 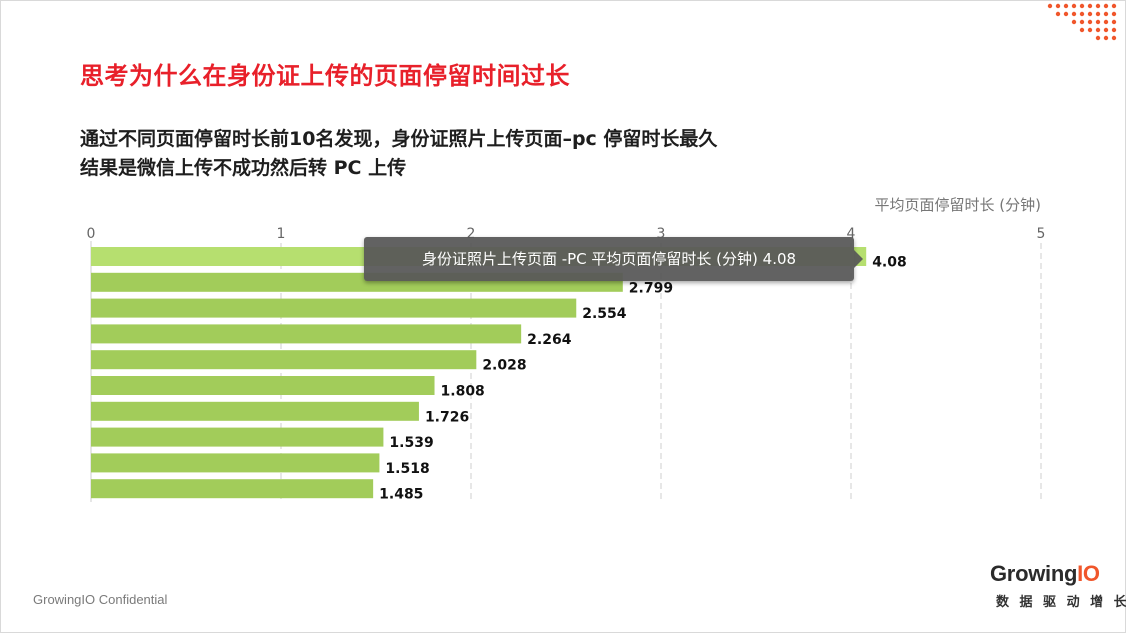 What do you see at coordinates (504, 366) in the screenshot?
I see `data-label: 2.028` at bounding box center [504, 366].